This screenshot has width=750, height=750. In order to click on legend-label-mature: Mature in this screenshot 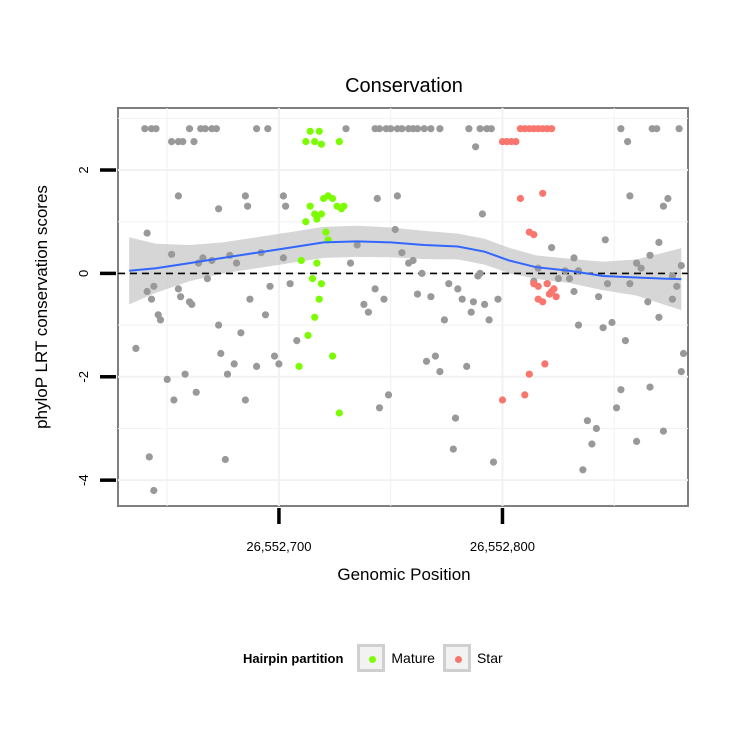, I will do `click(413, 658)`.